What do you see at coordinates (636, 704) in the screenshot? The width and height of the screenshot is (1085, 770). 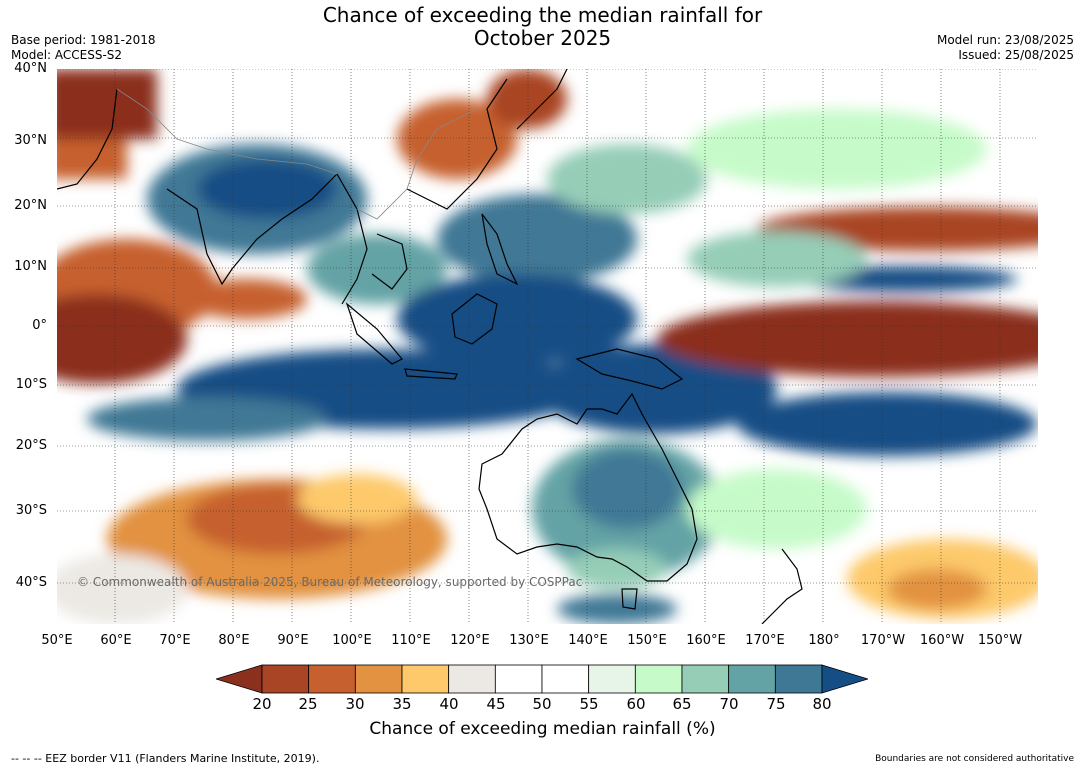 I see `colorbar-tick-60: 60` at bounding box center [636, 704].